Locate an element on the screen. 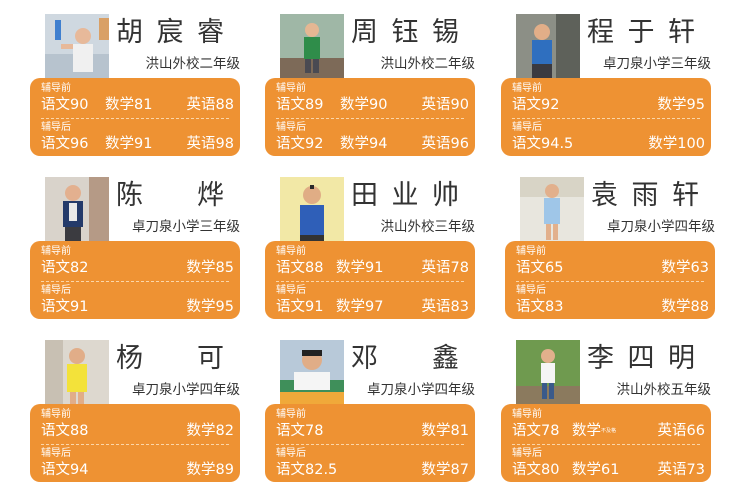 This screenshot has width=739, height=498. after-scores: 辅导后 语文82.5 数学87 is located at coordinates (372, 464).